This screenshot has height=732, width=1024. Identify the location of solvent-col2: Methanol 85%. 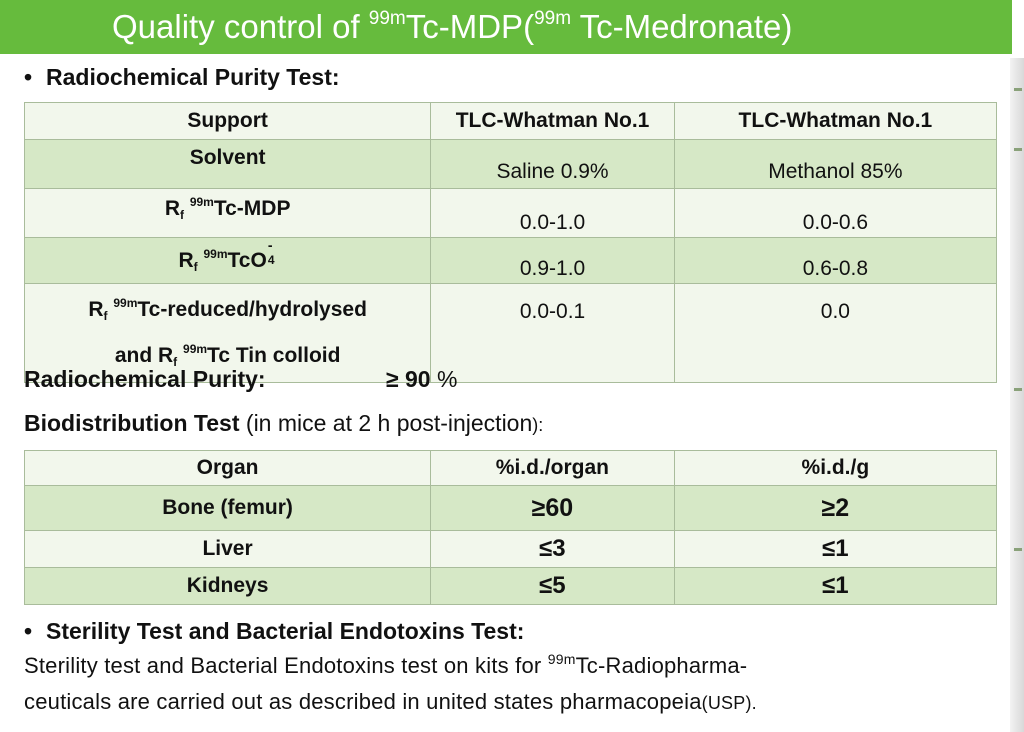
(835, 164).